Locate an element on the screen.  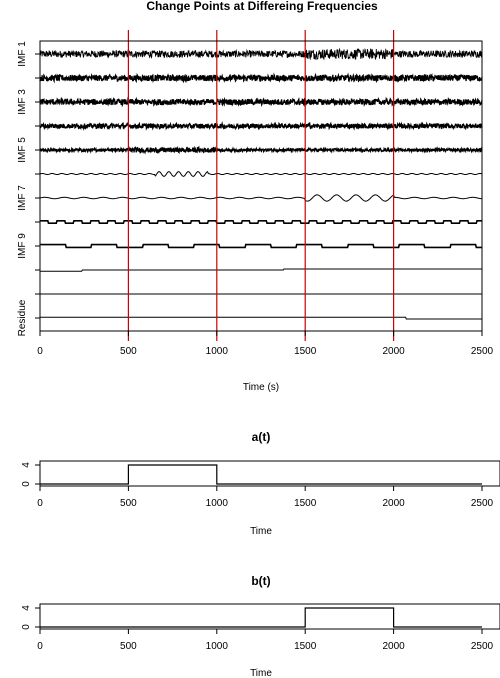
main-y-tick-label: IMF 7 is located at coordinates (22, 198).